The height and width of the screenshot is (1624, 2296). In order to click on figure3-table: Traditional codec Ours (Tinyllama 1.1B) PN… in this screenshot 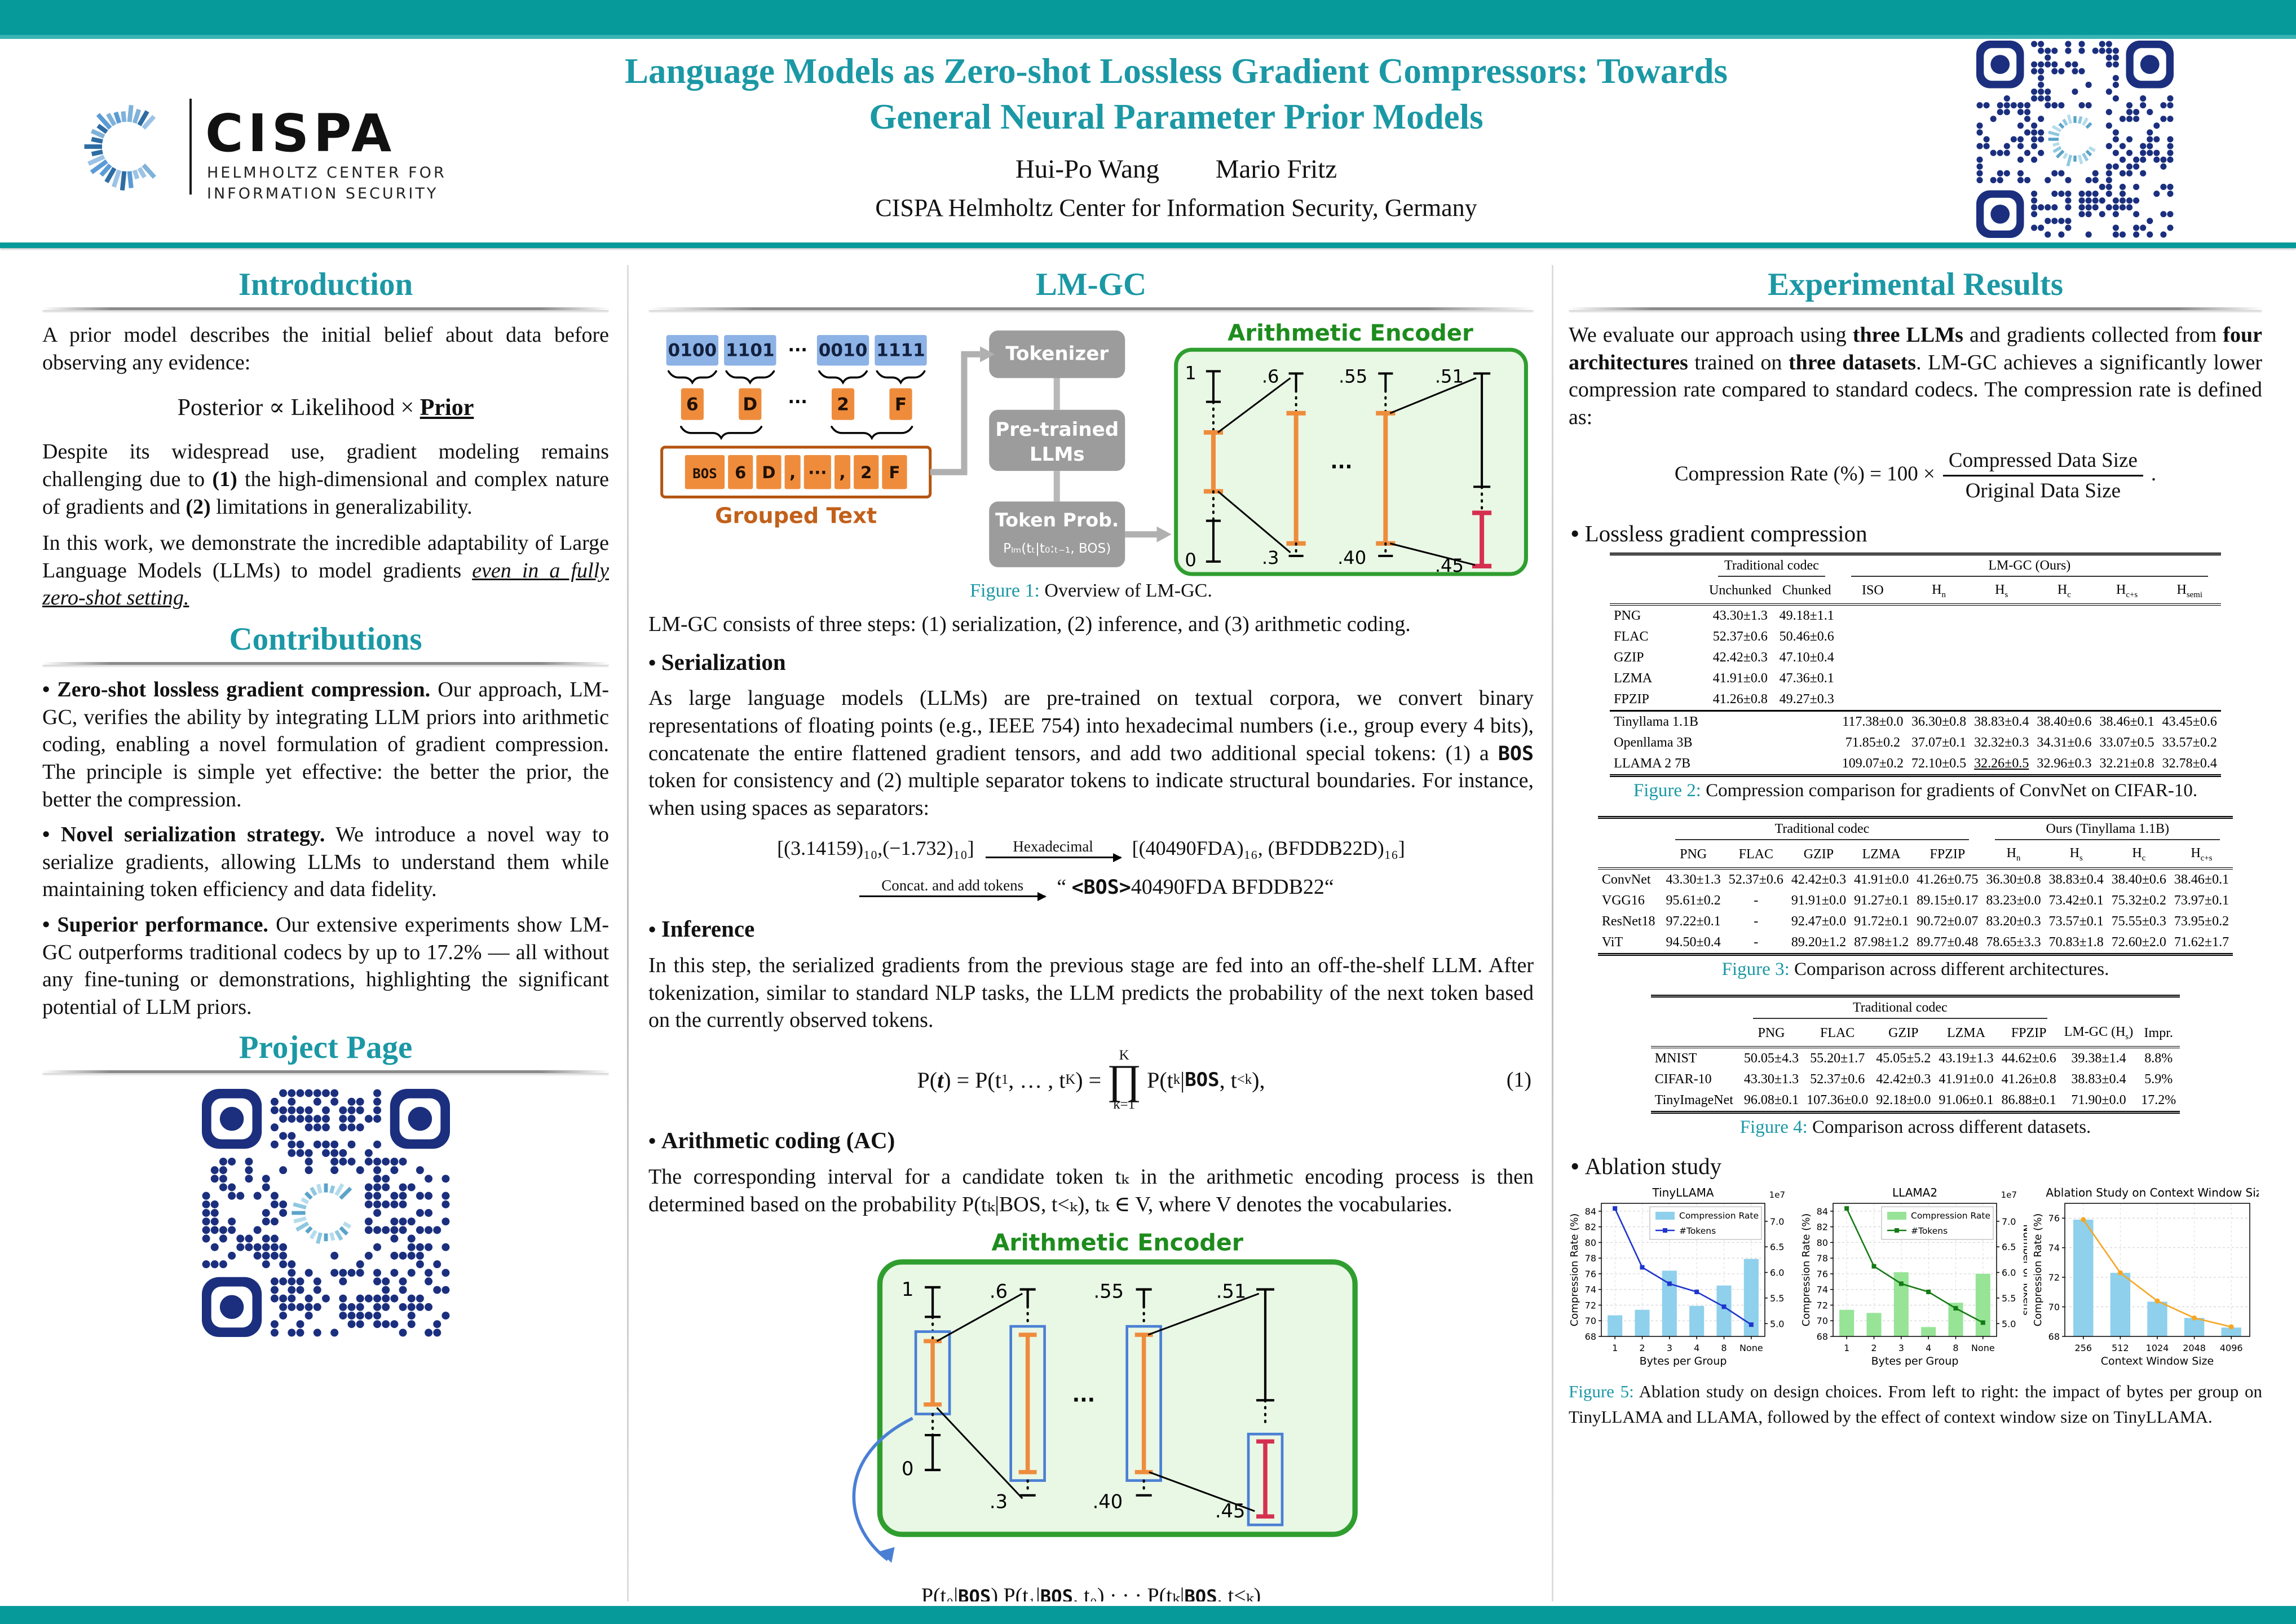, I will do `click(1915, 886)`.